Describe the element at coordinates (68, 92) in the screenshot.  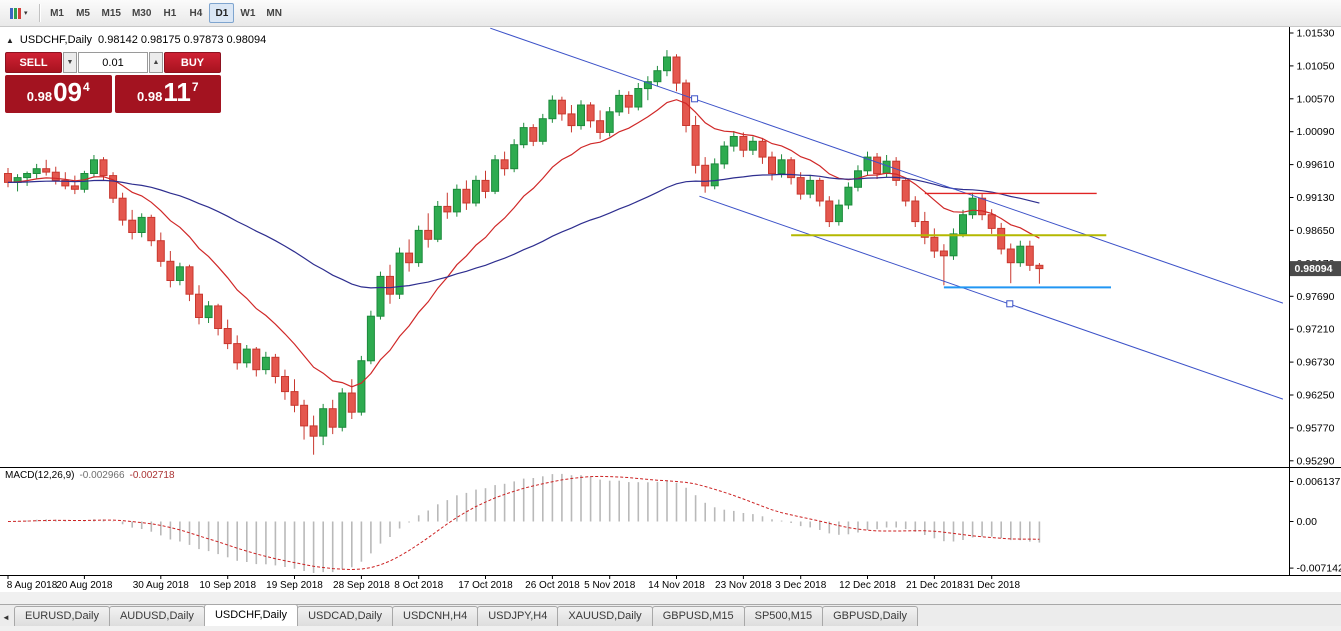
I see `bid-price-pips: 09` at that location.